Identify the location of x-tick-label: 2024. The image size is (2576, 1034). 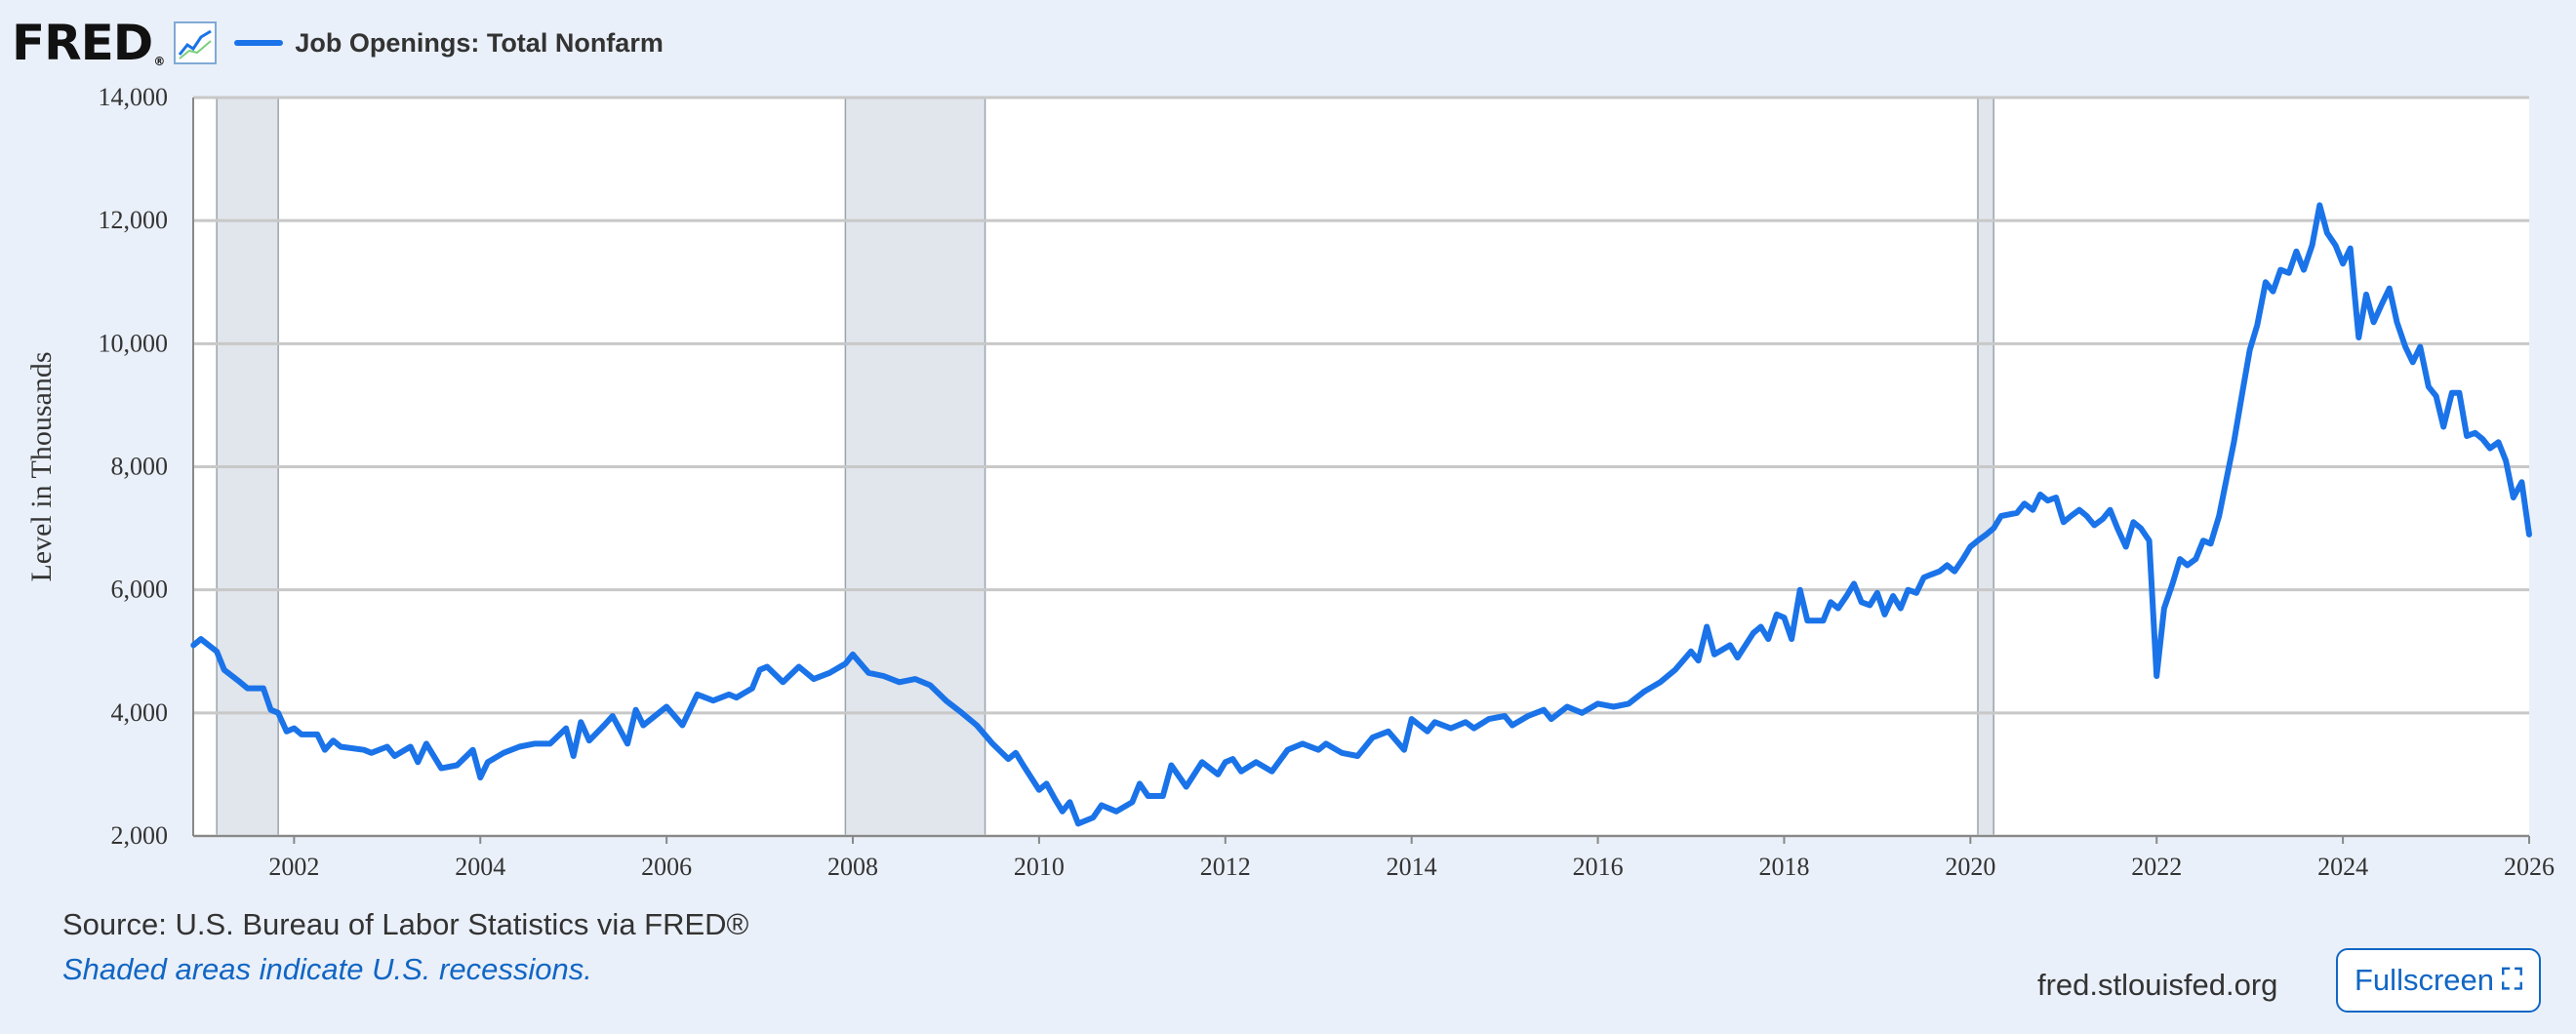
(2342, 866).